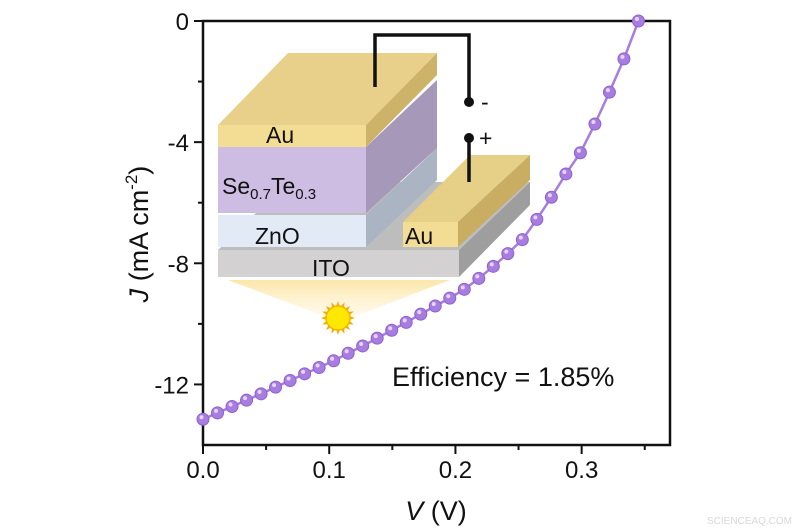 This screenshot has width=800, height=530. What do you see at coordinates (401, 100) in the screenshot?
I see `au-top-side` at bounding box center [401, 100].